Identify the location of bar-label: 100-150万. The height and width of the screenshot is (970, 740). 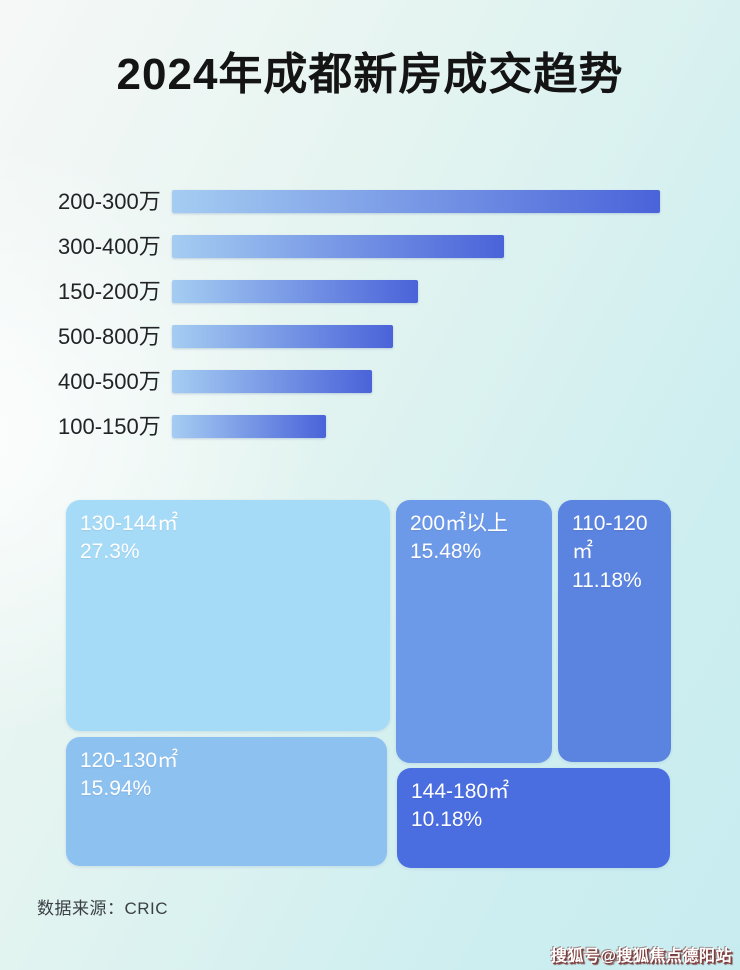
(109, 426).